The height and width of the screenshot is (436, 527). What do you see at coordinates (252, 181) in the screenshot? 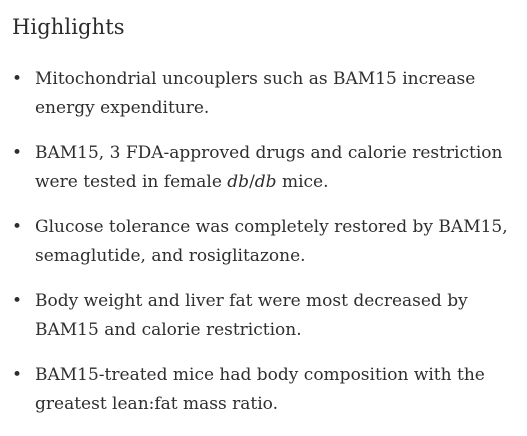
I see `strain-slash: /` at bounding box center [252, 181].